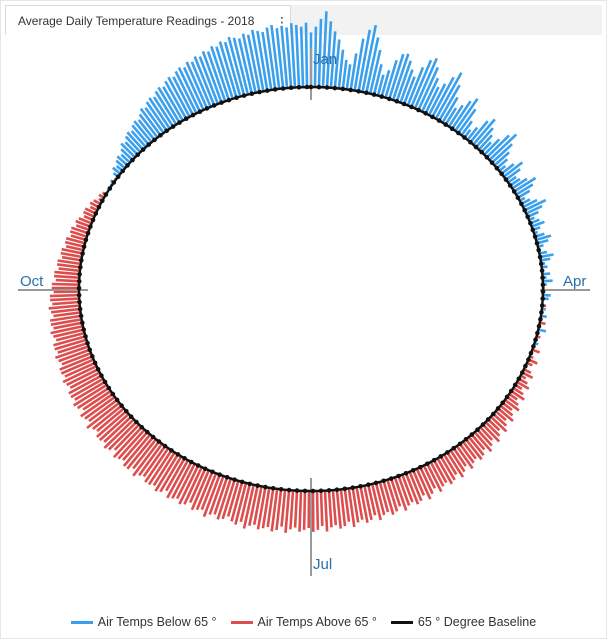  What do you see at coordinates (282, 22) in the screenshot?
I see `more-vertical-icon: ⋮` at bounding box center [282, 22].